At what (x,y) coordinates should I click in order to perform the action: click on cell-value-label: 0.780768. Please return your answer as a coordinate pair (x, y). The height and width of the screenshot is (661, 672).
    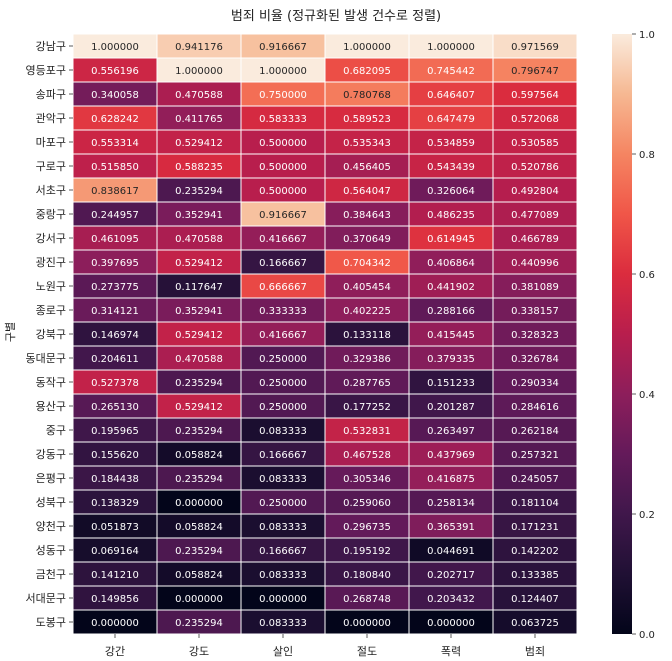
    Looking at the image, I should click on (367, 95).